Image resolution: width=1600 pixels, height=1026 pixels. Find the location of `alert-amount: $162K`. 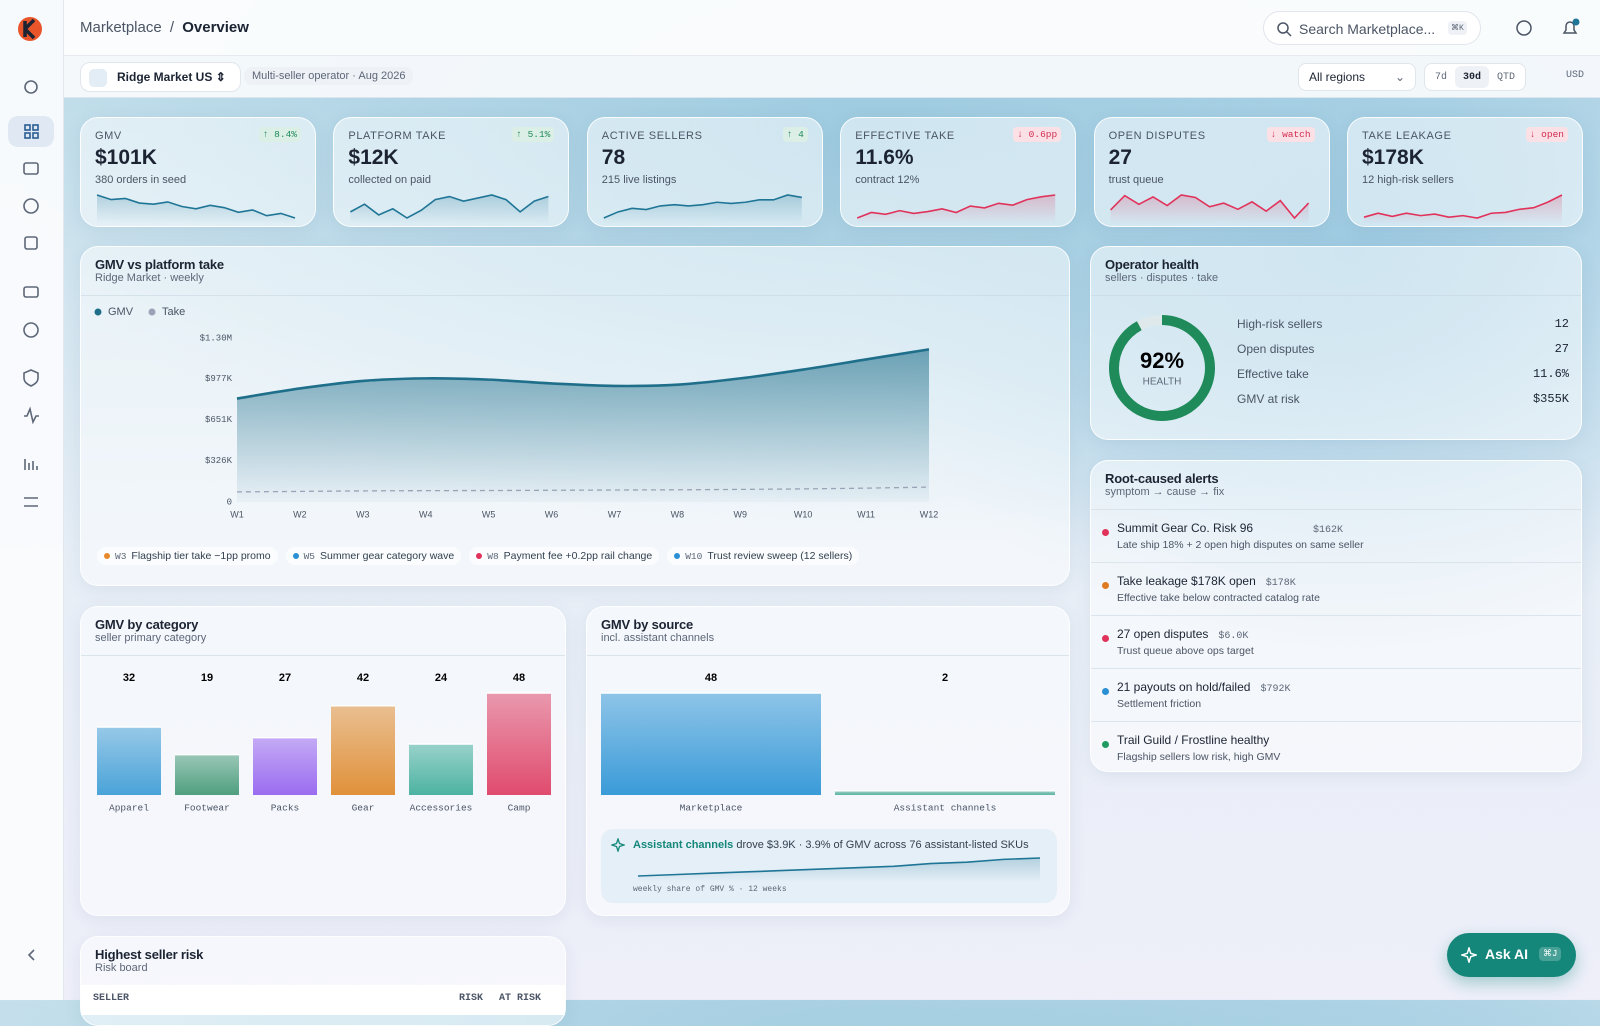

alert-amount: $162K is located at coordinates (1328, 530).